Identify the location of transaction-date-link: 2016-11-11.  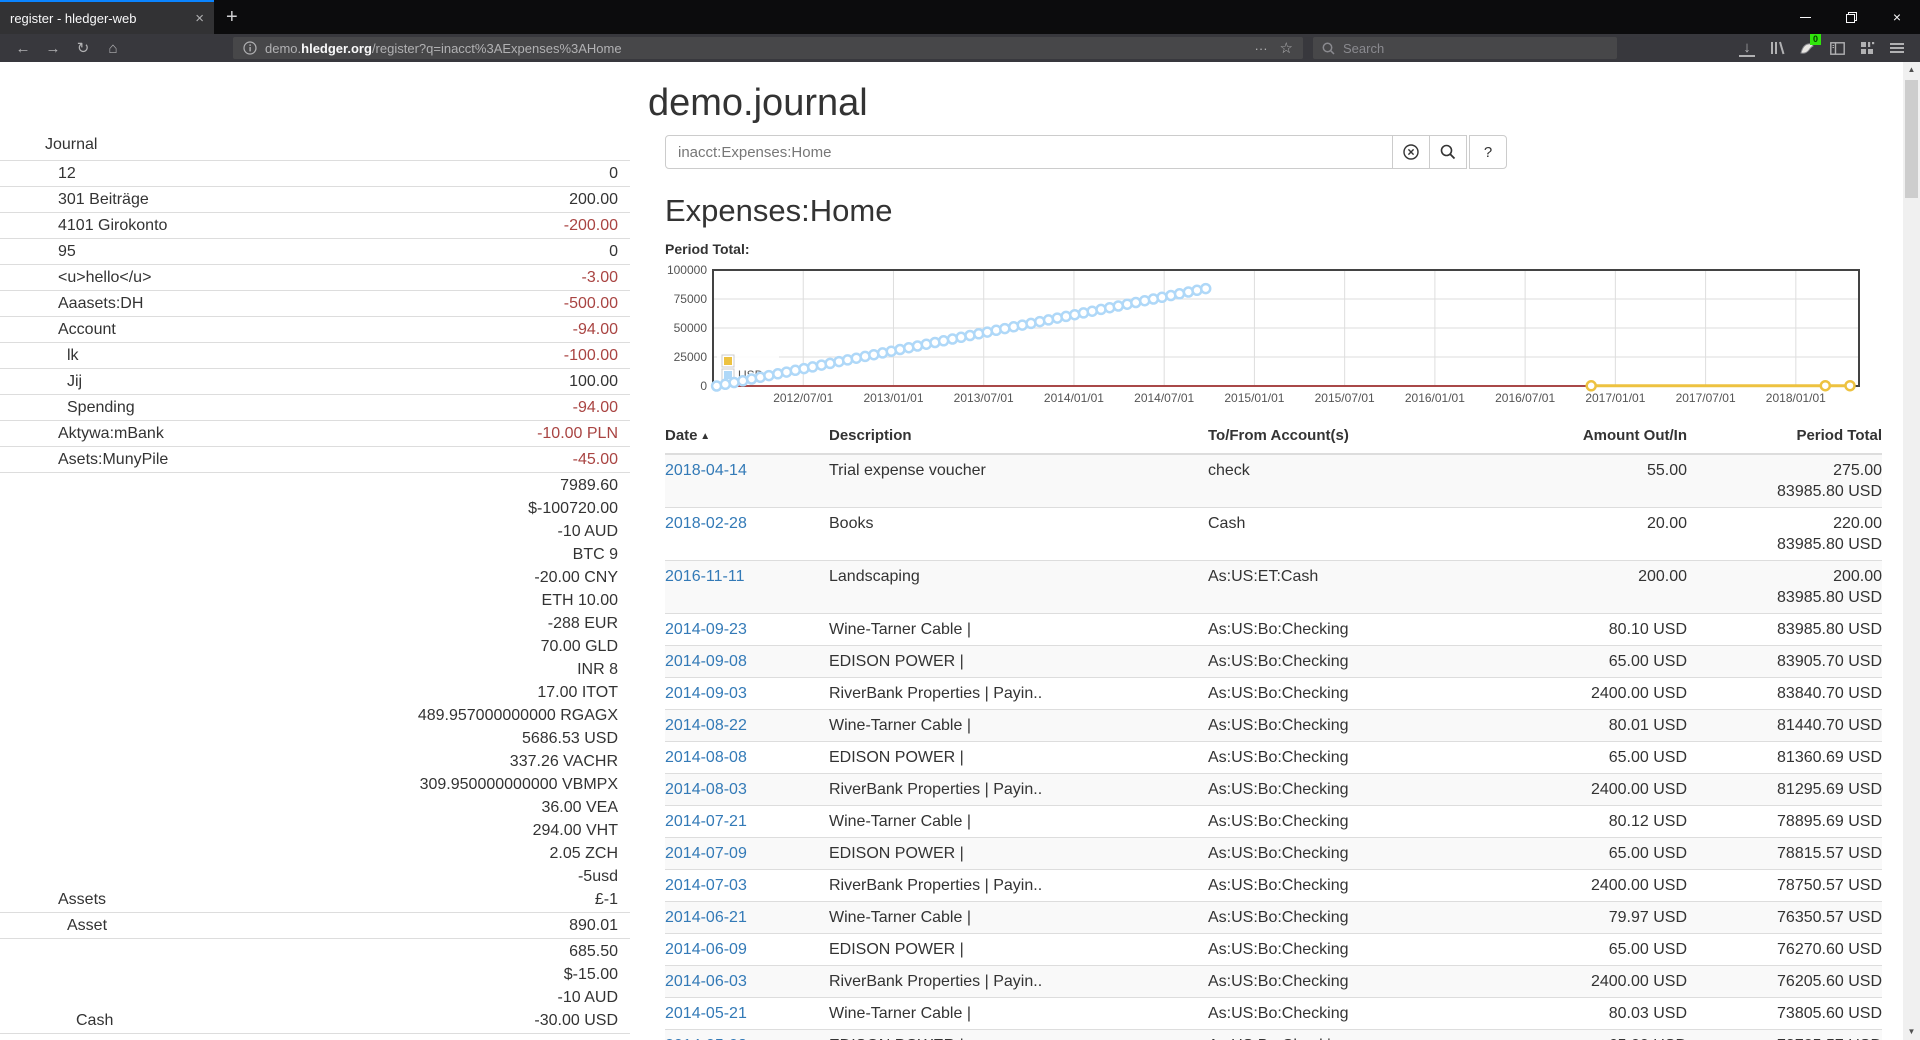
(705, 576).